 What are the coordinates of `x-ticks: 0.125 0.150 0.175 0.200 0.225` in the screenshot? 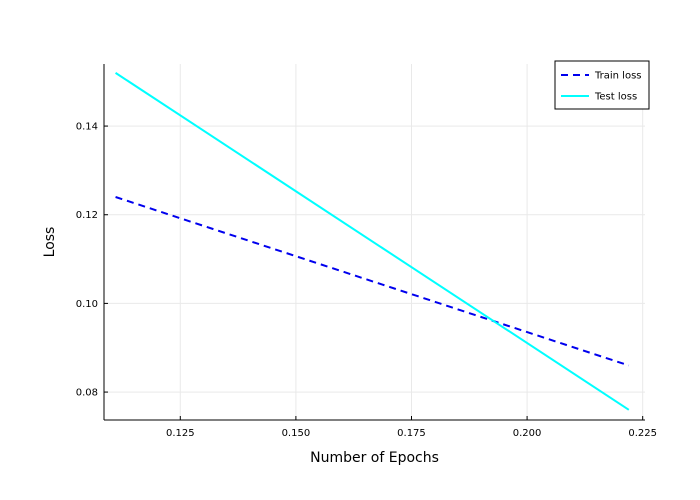 It's located at (411, 427).